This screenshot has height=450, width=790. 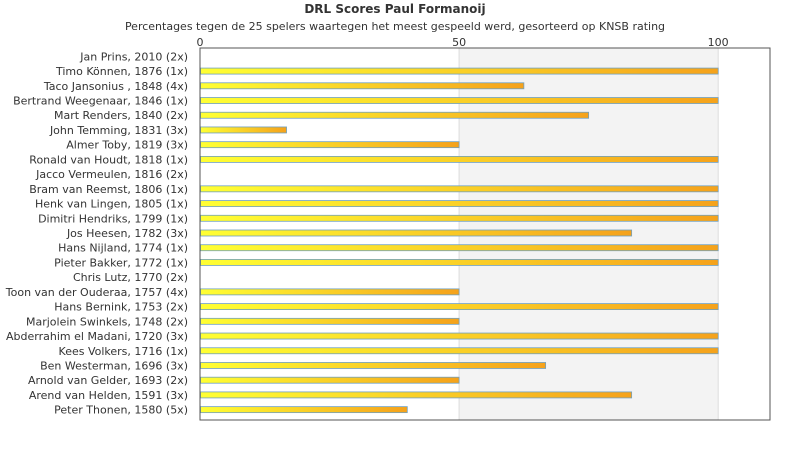 What do you see at coordinates (108, 159) in the screenshot?
I see `category-label: Ronald van Houdt, 1818 (1x)` at bounding box center [108, 159].